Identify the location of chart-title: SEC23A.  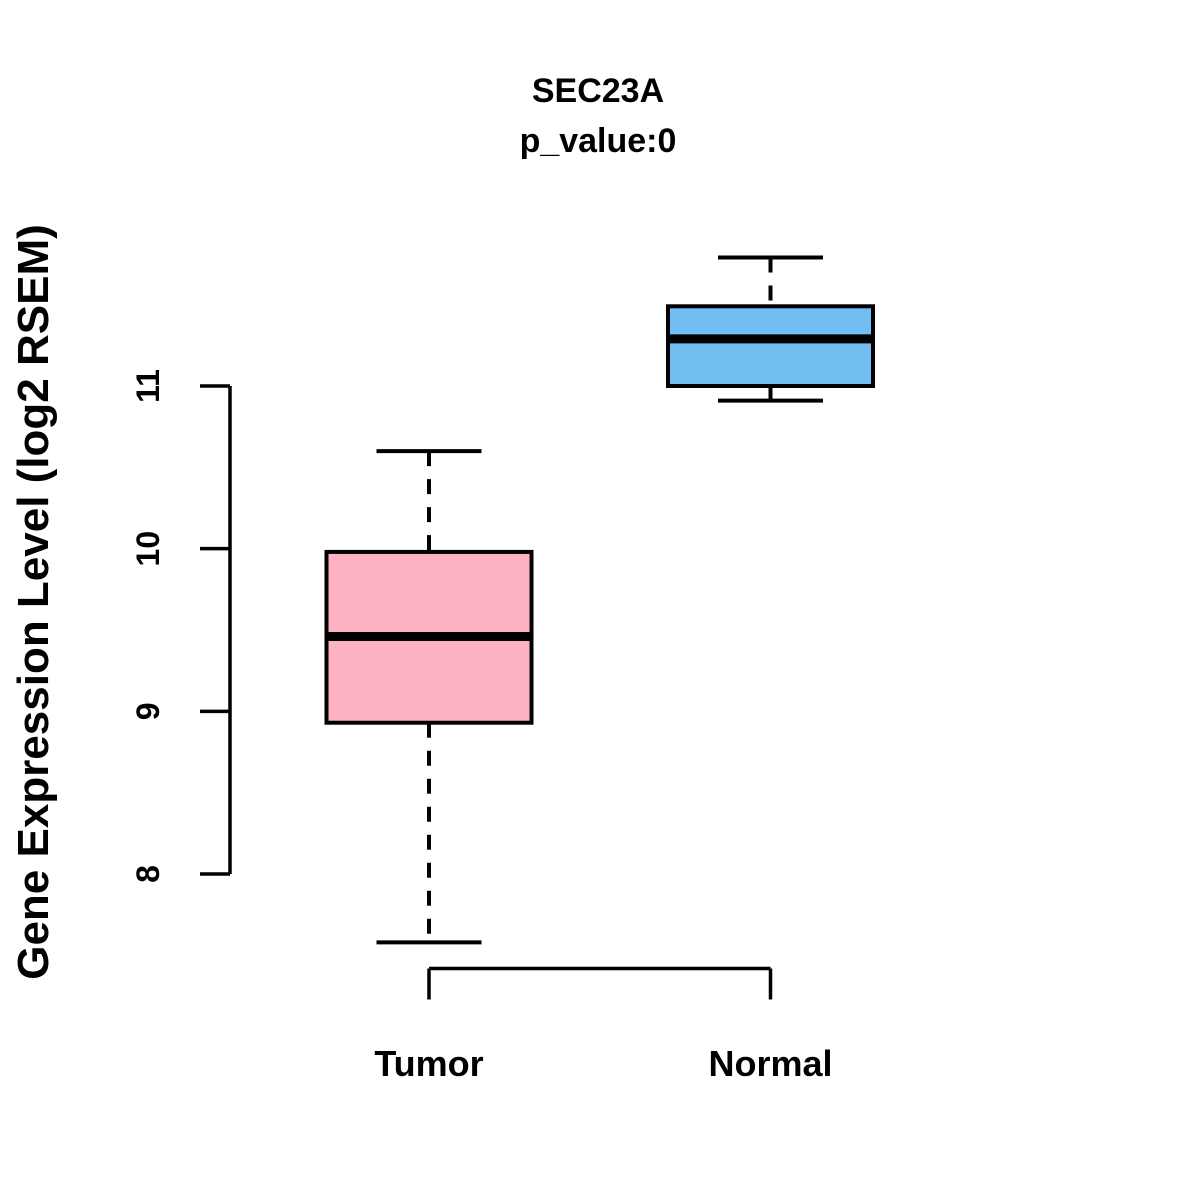
(598, 91).